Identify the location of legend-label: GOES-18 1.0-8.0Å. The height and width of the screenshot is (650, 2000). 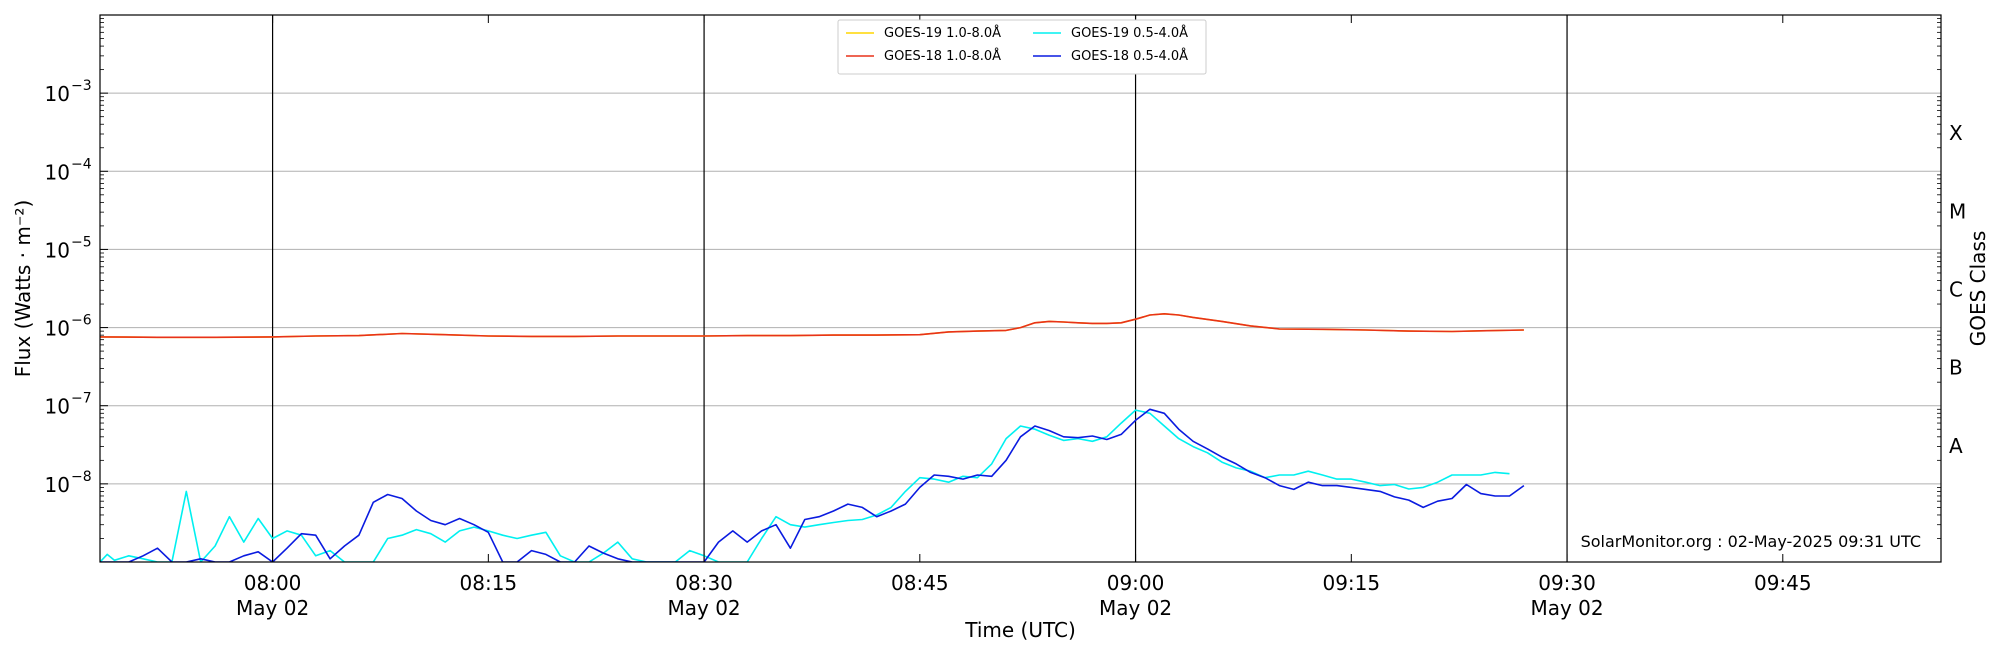
(942, 56).